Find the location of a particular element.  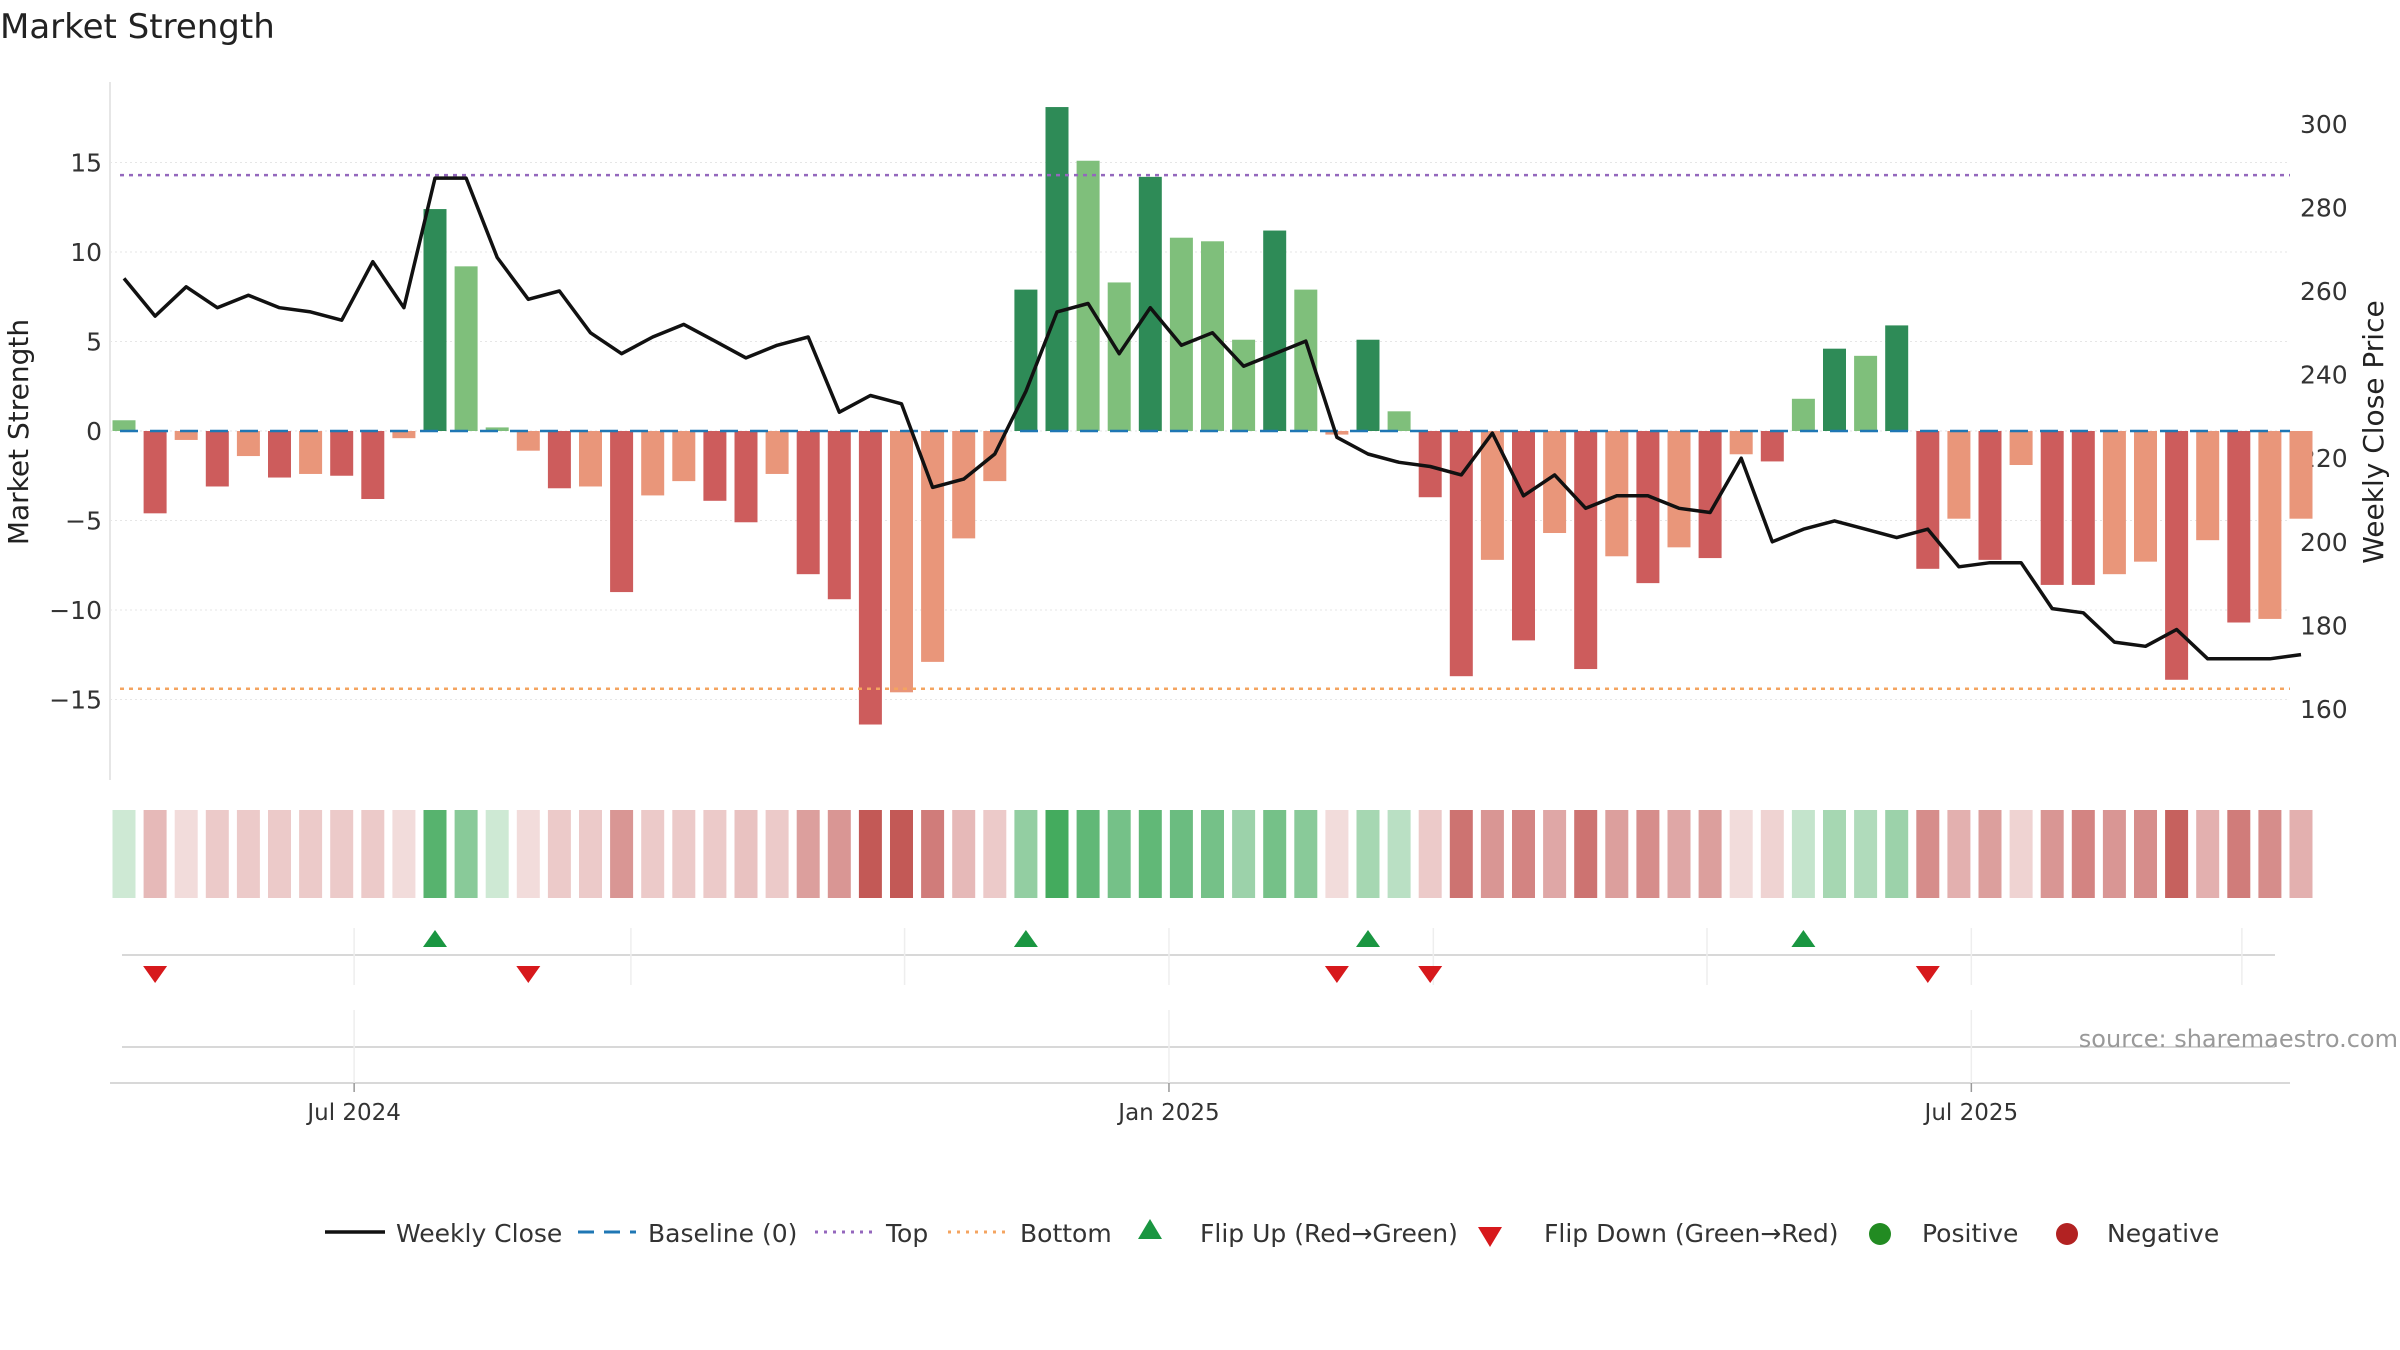

x-tick-label: Jul 2024 is located at coordinates (353, 1113).